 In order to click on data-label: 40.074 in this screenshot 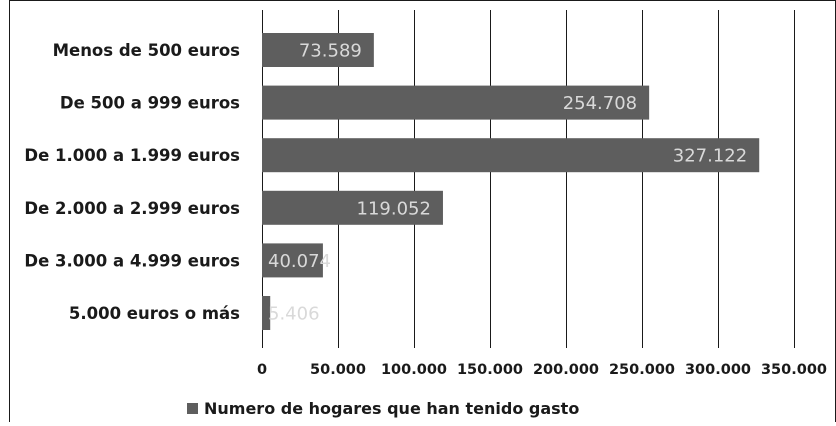, I will do `click(299, 261)`.